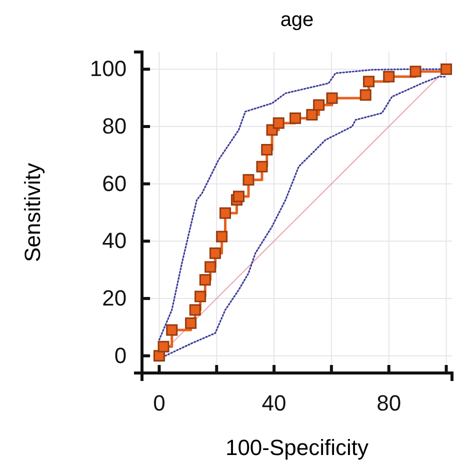 This screenshot has width=457, height=463. I want to click on y-axis-title: Sensitivity, so click(32, 212).